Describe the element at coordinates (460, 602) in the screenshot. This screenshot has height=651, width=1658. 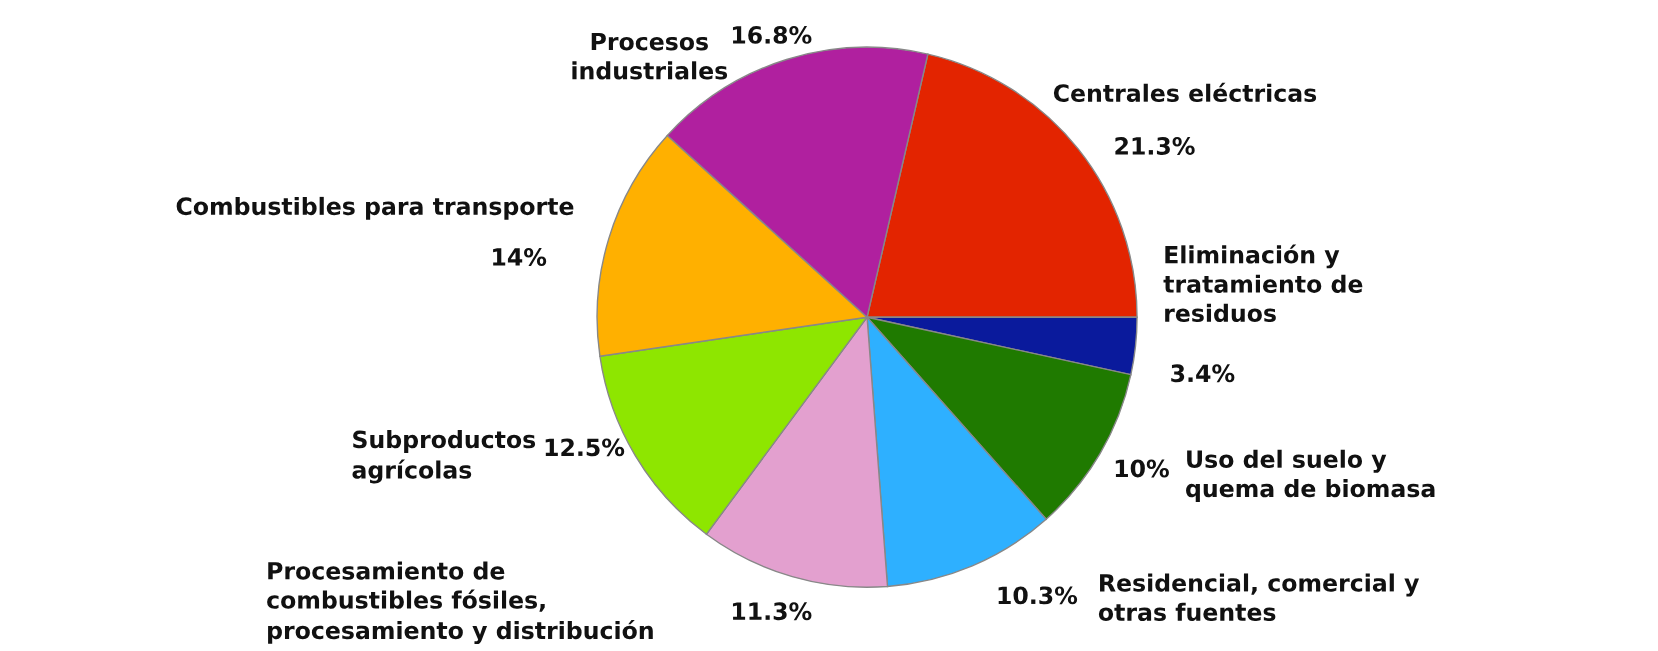
I see `slice-label: Procesamiento de combustibles fósiles, procesamiento y distribución` at that location.